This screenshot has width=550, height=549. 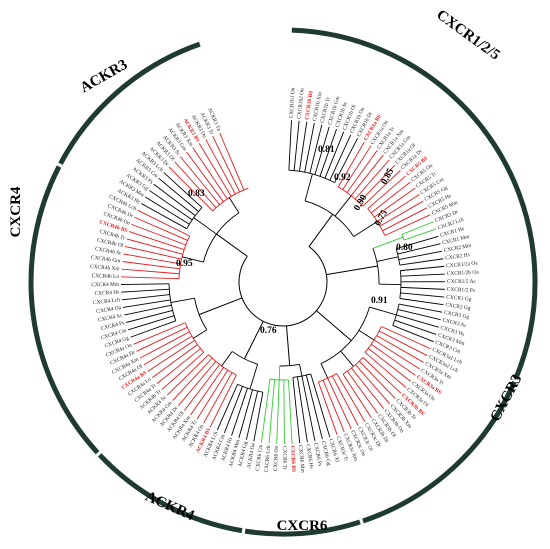 I want to click on tip-label: CXCR2 Hs, so click(x=457, y=256).